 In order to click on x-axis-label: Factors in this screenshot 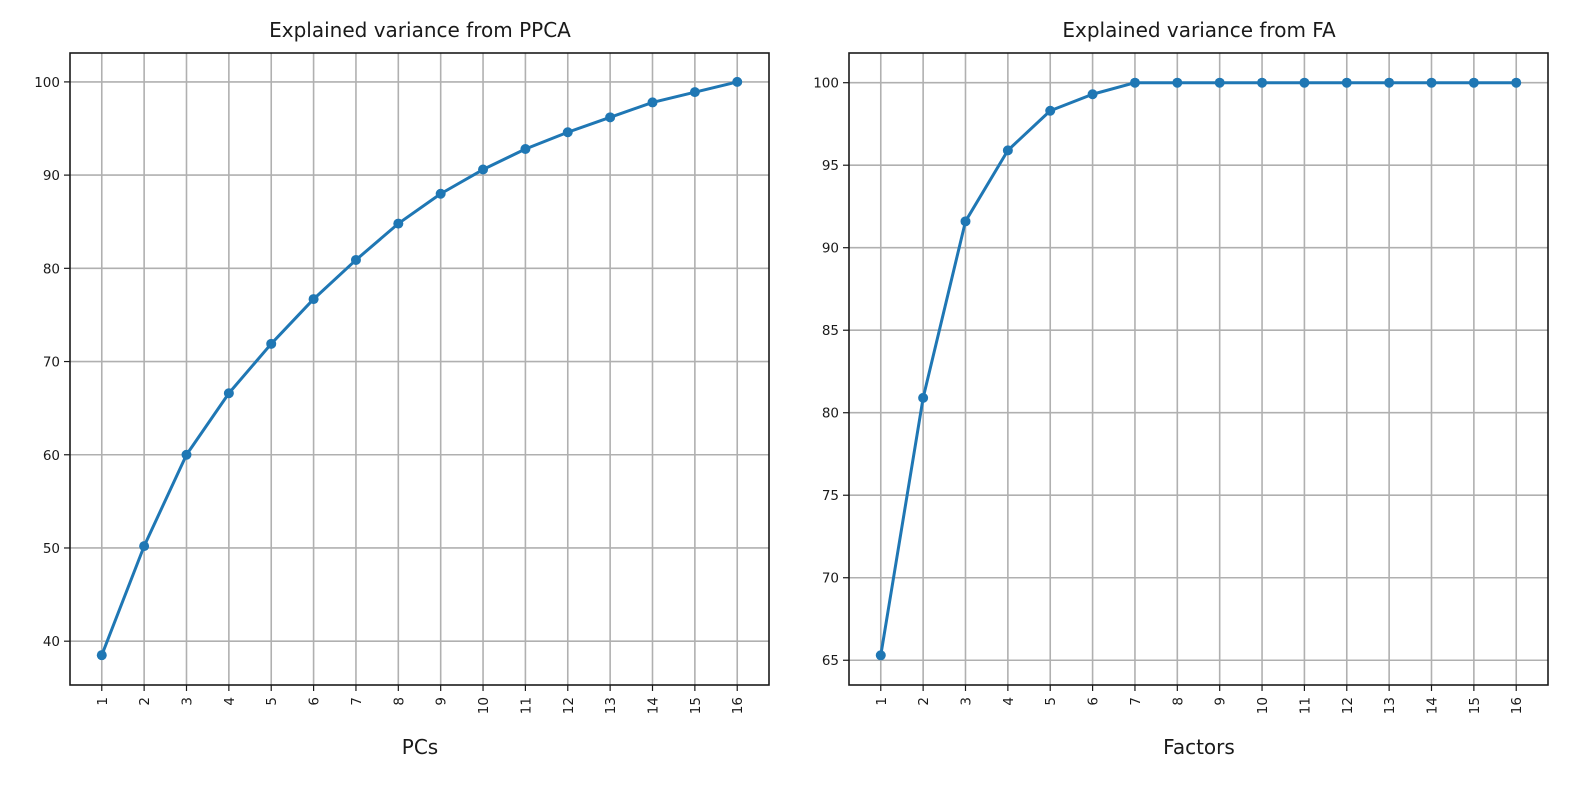, I will do `click(1199, 747)`.